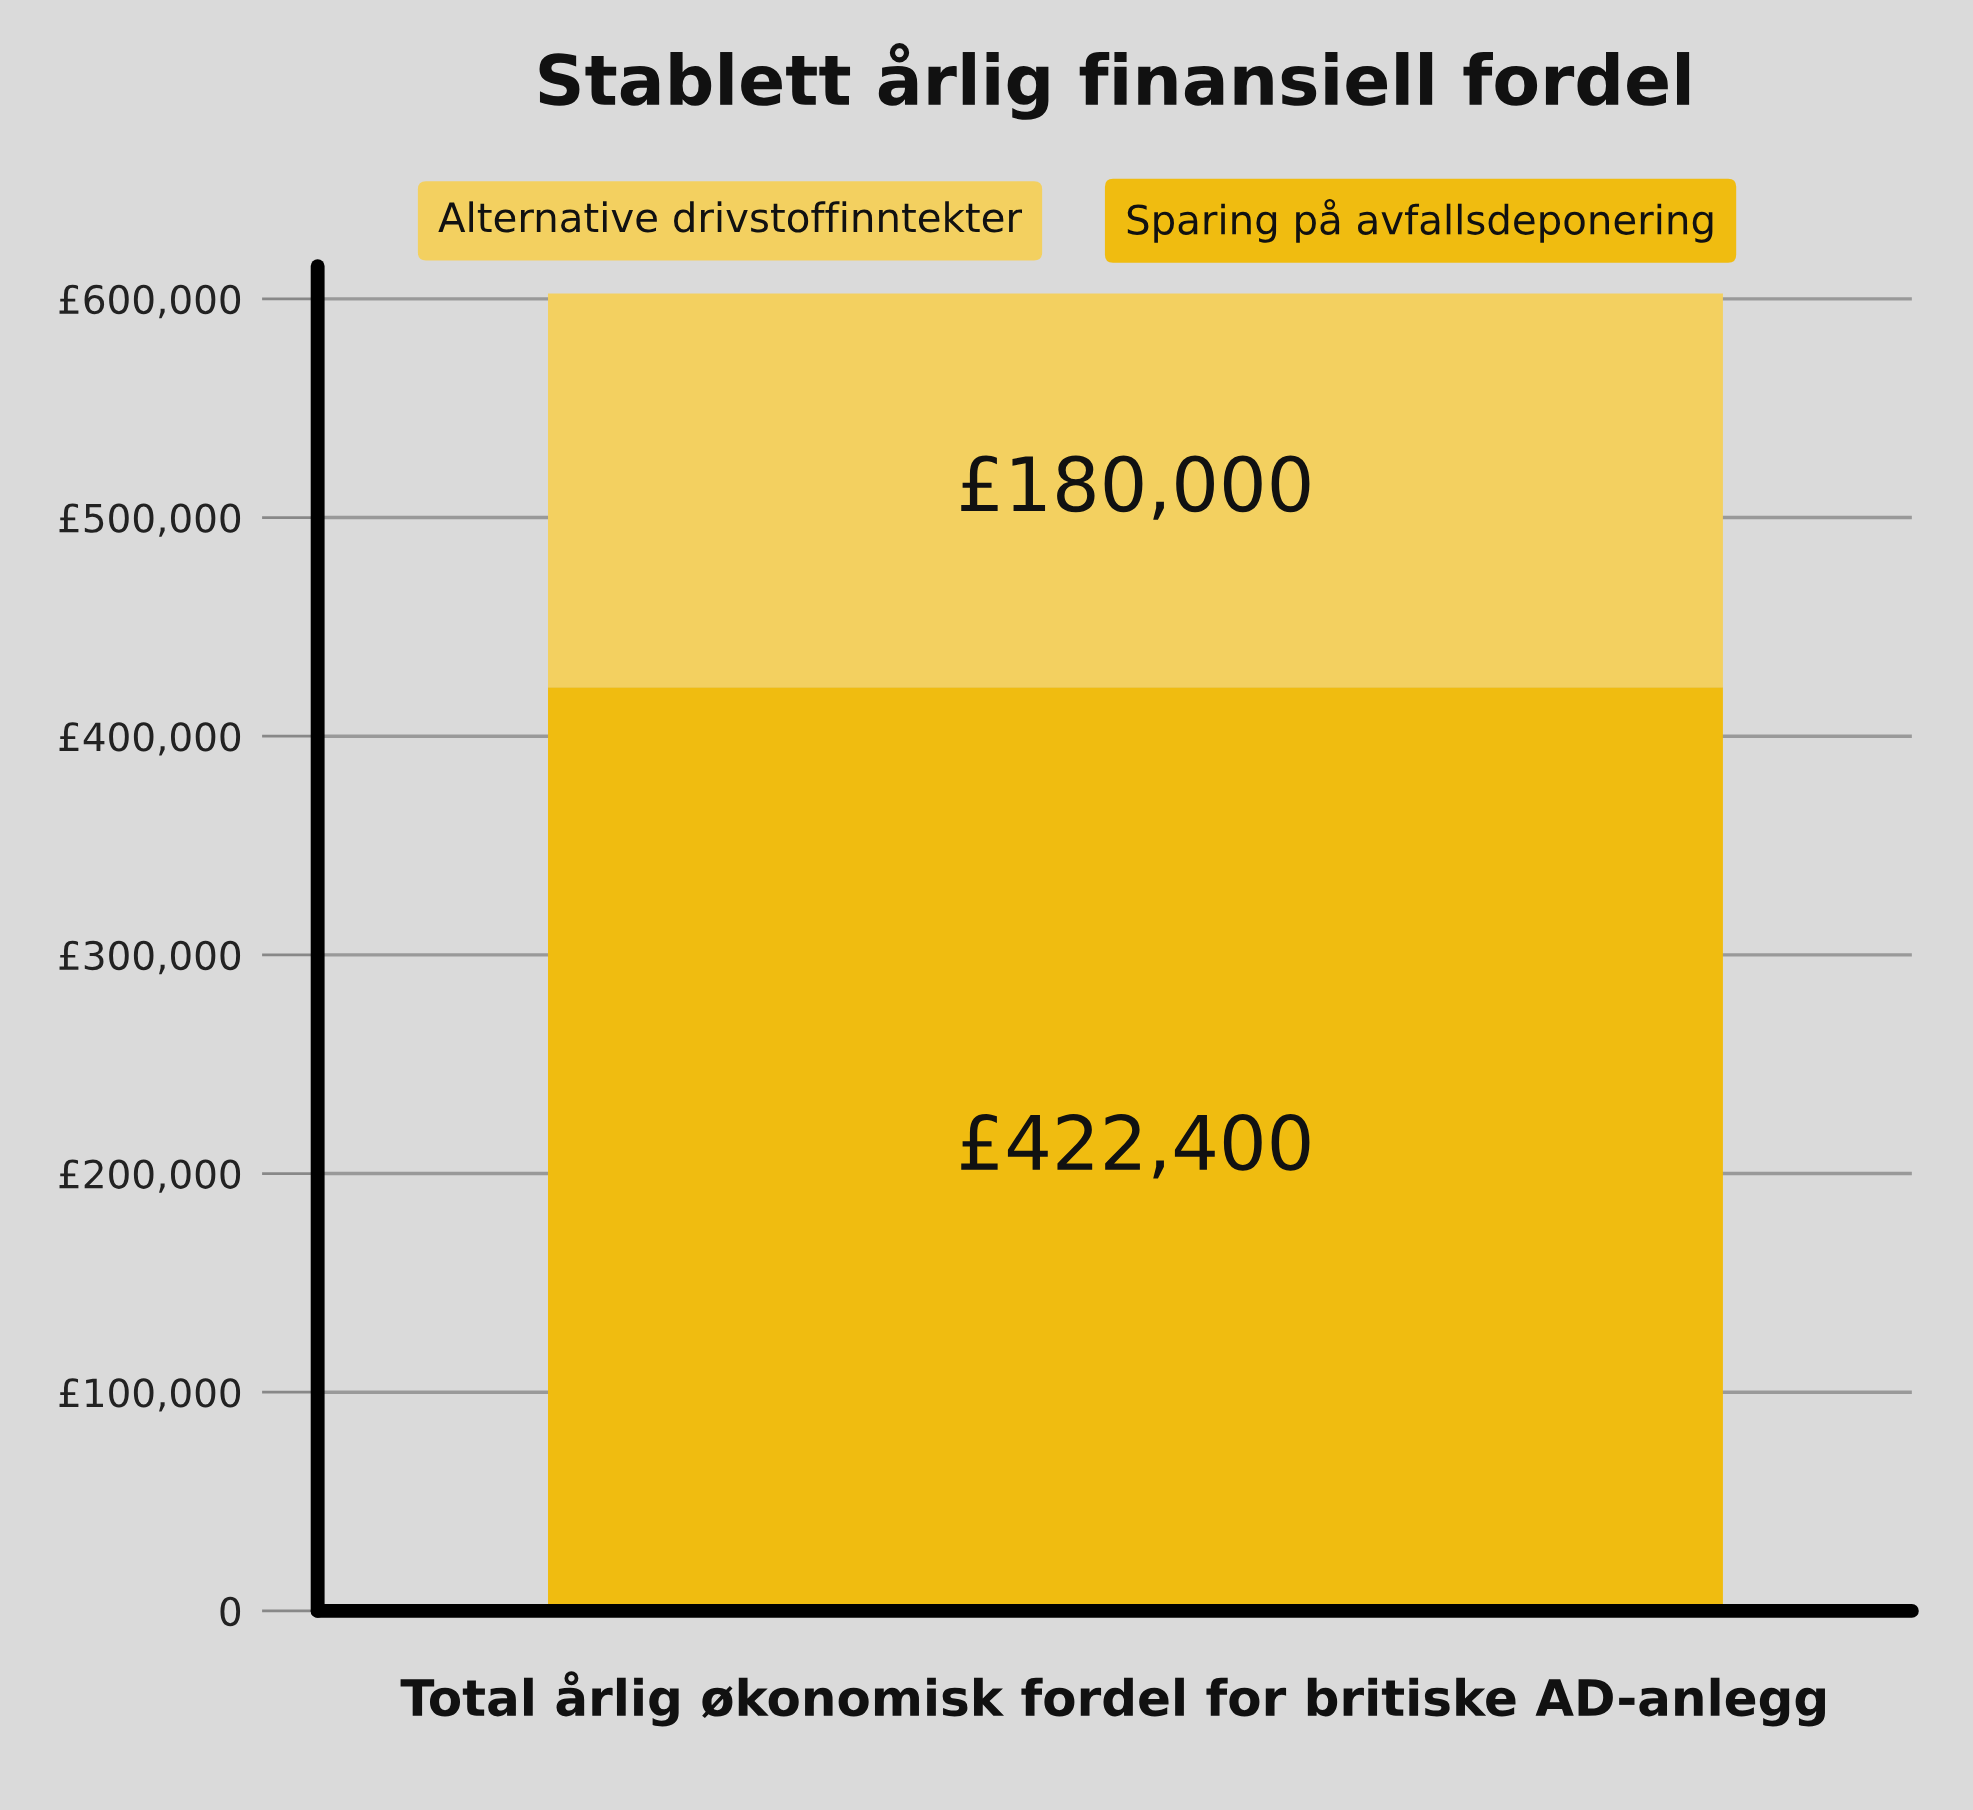 The image size is (1973, 1810). I want to click on y-tick-label: £300,000, so click(150, 957).